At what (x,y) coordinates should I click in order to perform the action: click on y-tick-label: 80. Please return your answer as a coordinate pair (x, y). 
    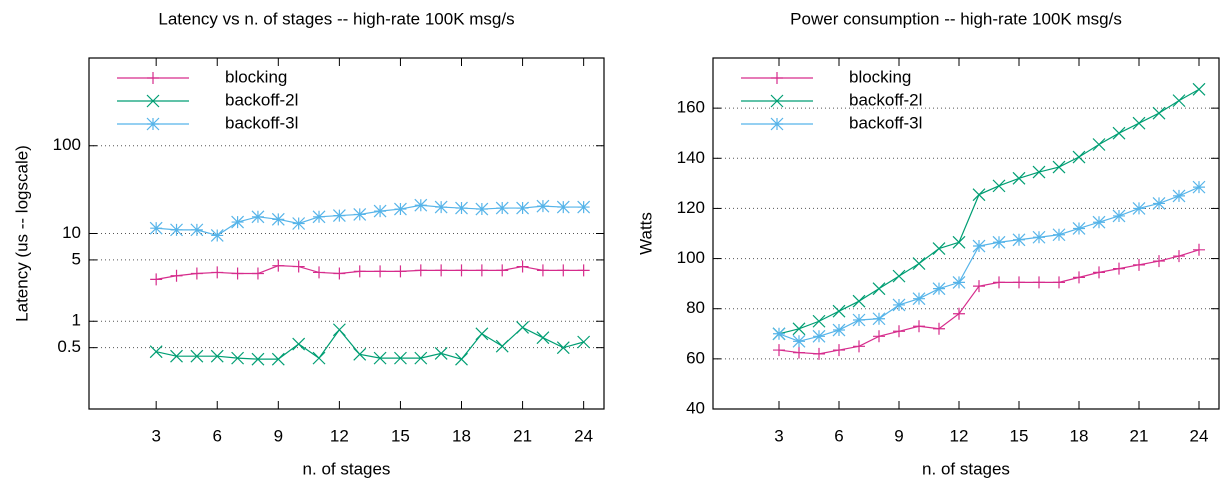
    Looking at the image, I should click on (695, 307).